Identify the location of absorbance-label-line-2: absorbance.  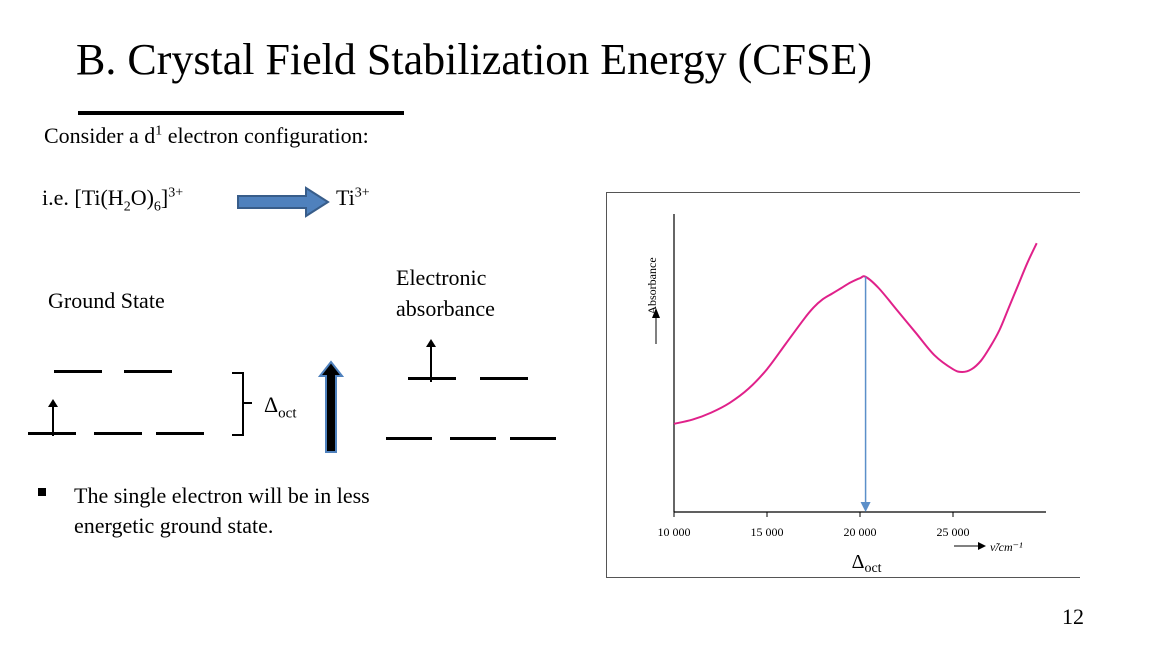
(445, 308).